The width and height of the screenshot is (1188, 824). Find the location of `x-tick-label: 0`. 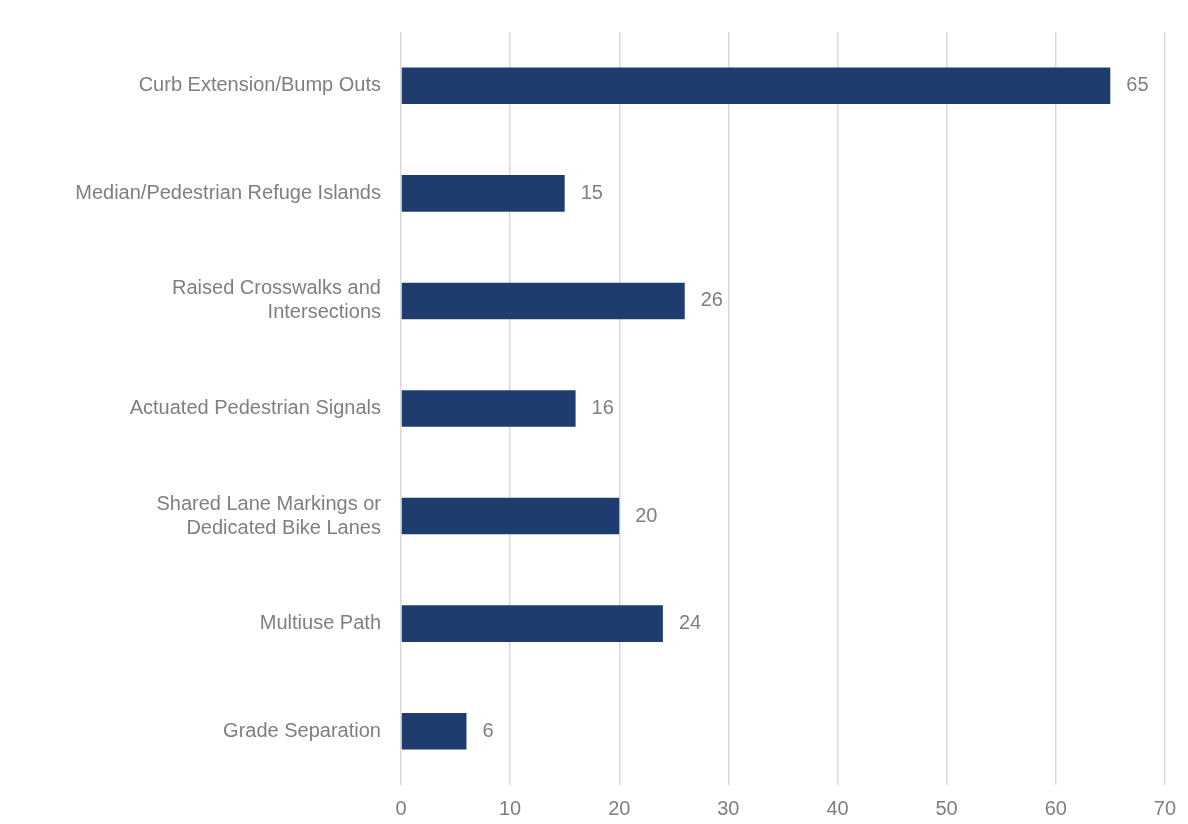

x-tick-label: 0 is located at coordinates (401, 807).